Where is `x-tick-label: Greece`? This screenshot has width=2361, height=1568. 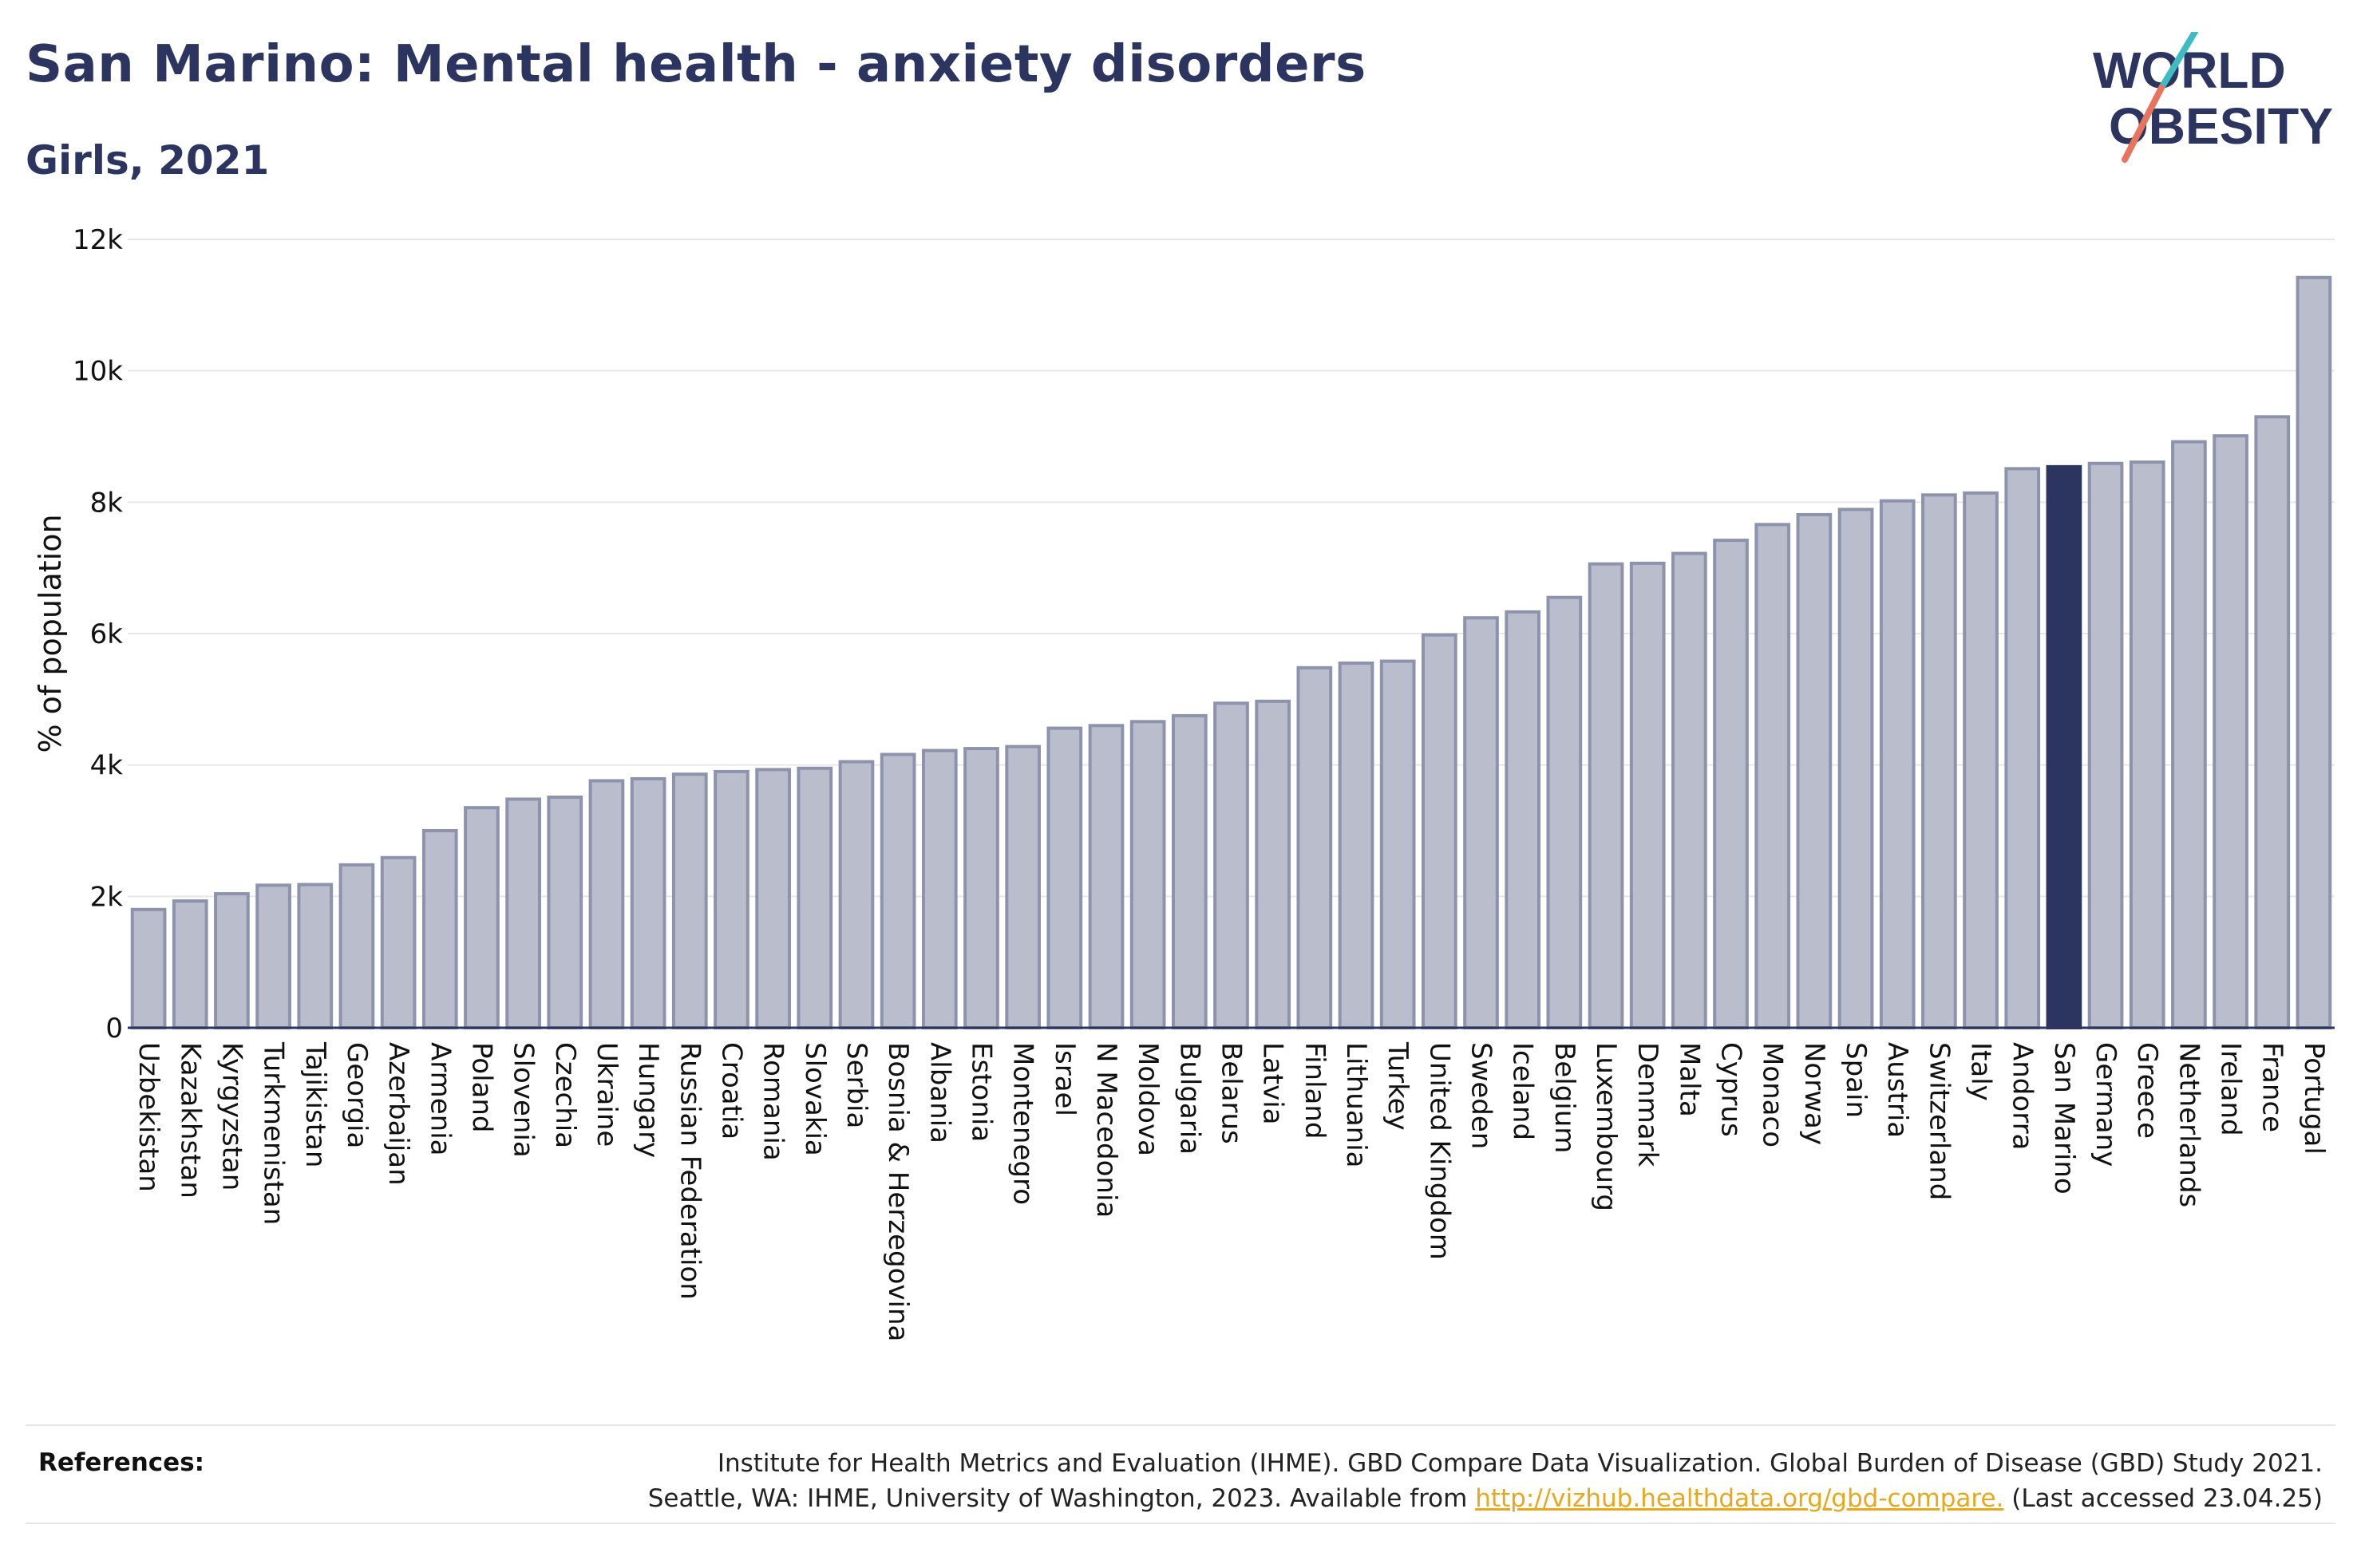 x-tick-label: Greece is located at coordinates (2147, 1090).